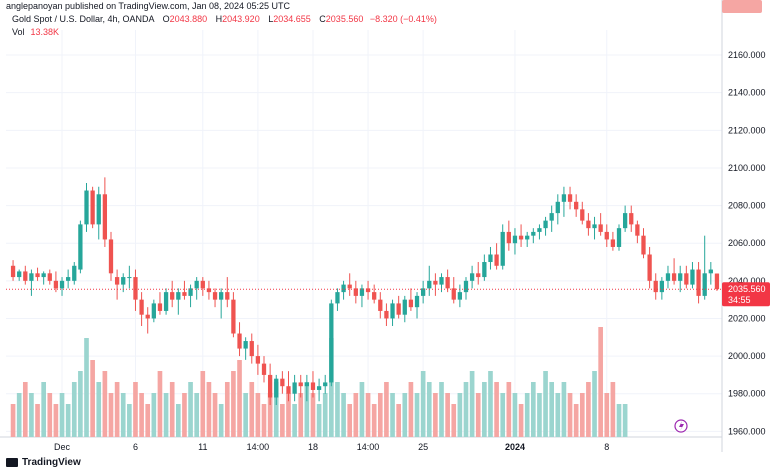  I want to click on symbol-title: Gold Spot / U.S. Dollar, 4h, OANDA, so click(83, 19).